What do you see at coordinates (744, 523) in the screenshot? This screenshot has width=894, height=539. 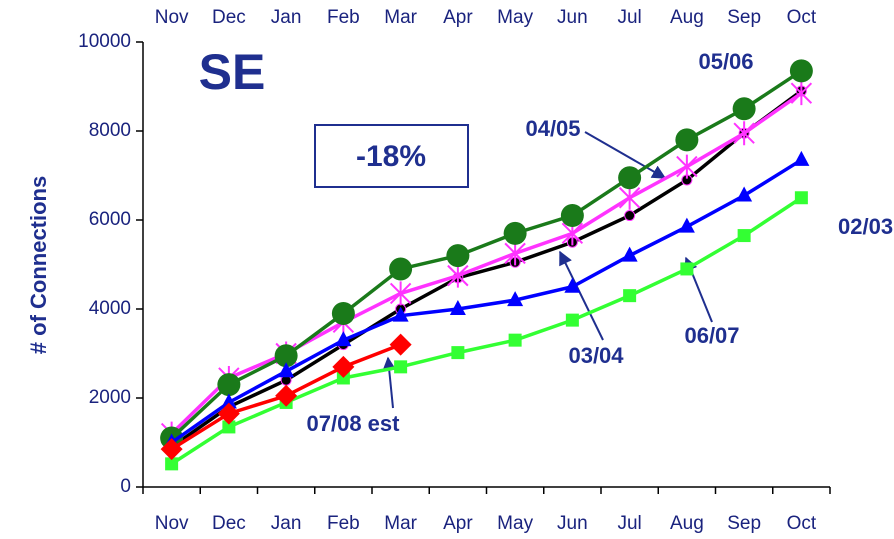 I see `x-tick-label: Sep` at bounding box center [744, 523].